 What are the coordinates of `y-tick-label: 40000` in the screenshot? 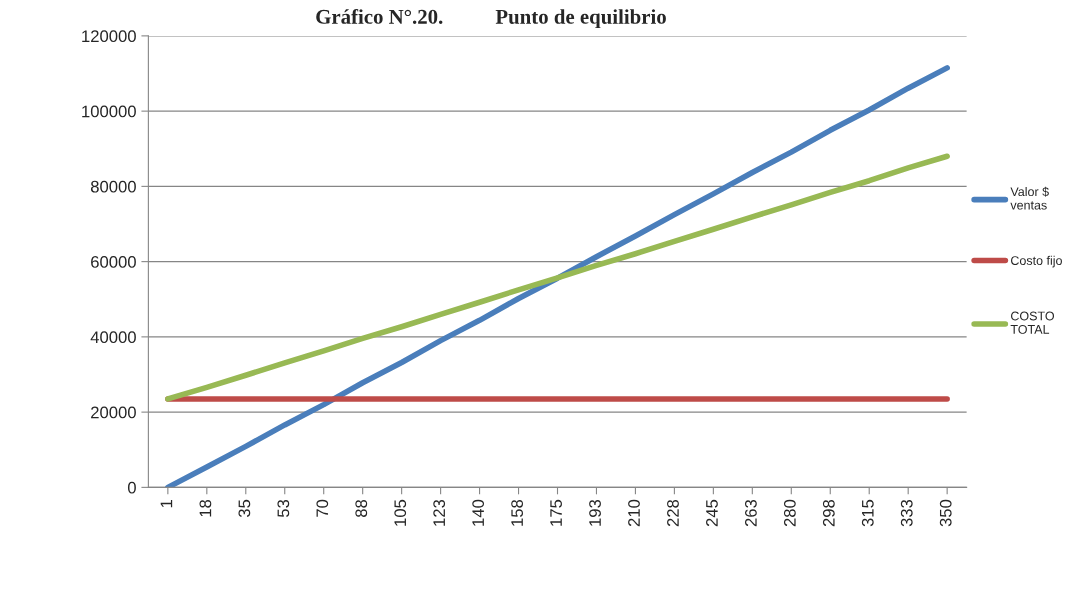 It's located at (113, 337).